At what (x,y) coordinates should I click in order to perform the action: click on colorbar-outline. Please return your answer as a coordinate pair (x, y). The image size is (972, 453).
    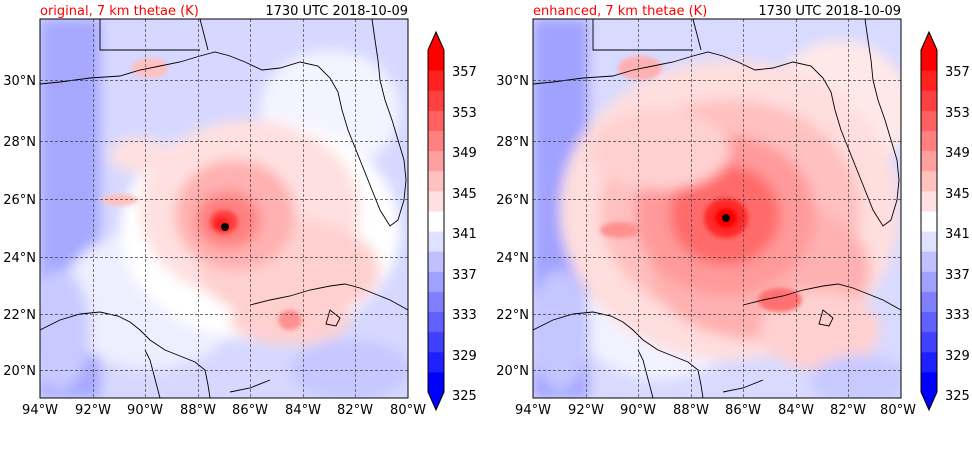
    Looking at the image, I should click on (929, 221).